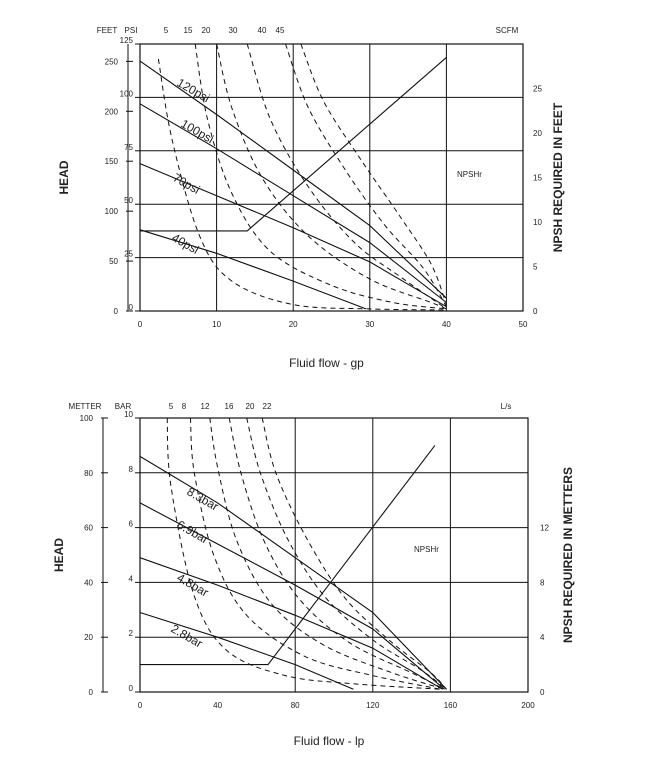  What do you see at coordinates (112, 161) in the screenshot?
I see `head-tick-label: 150` at bounding box center [112, 161].